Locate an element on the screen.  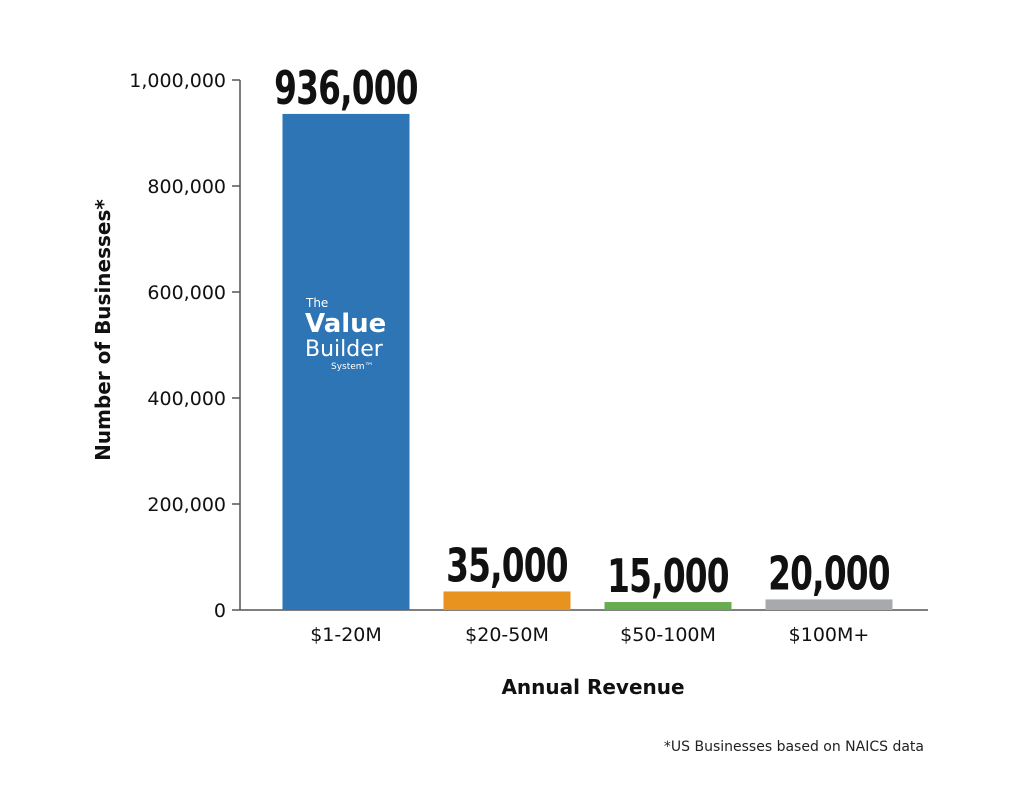
y-tick-label: 0 is located at coordinates (220, 611).